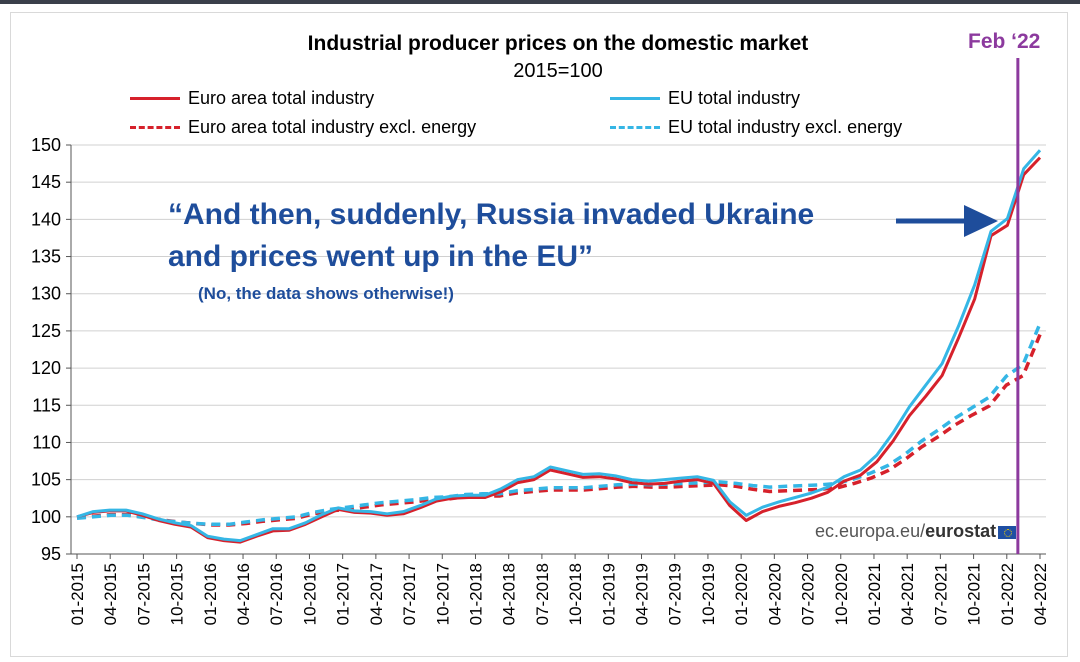  What do you see at coordinates (635, 98) in the screenshot?
I see `legend-swatch-solid-blue` at bounding box center [635, 98].